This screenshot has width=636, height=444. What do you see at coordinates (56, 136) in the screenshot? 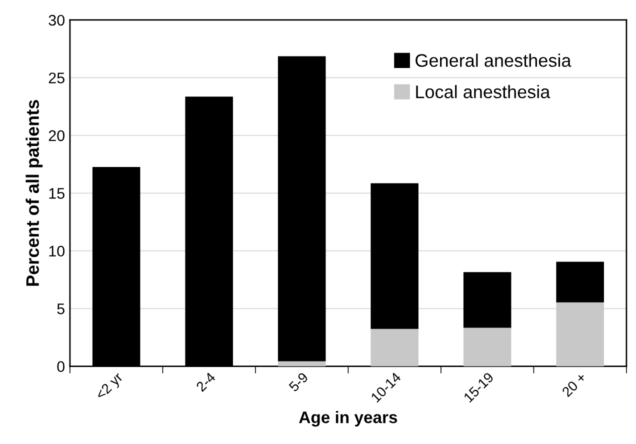
I see `y-tick-label: 20` at bounding box center [56, 136].